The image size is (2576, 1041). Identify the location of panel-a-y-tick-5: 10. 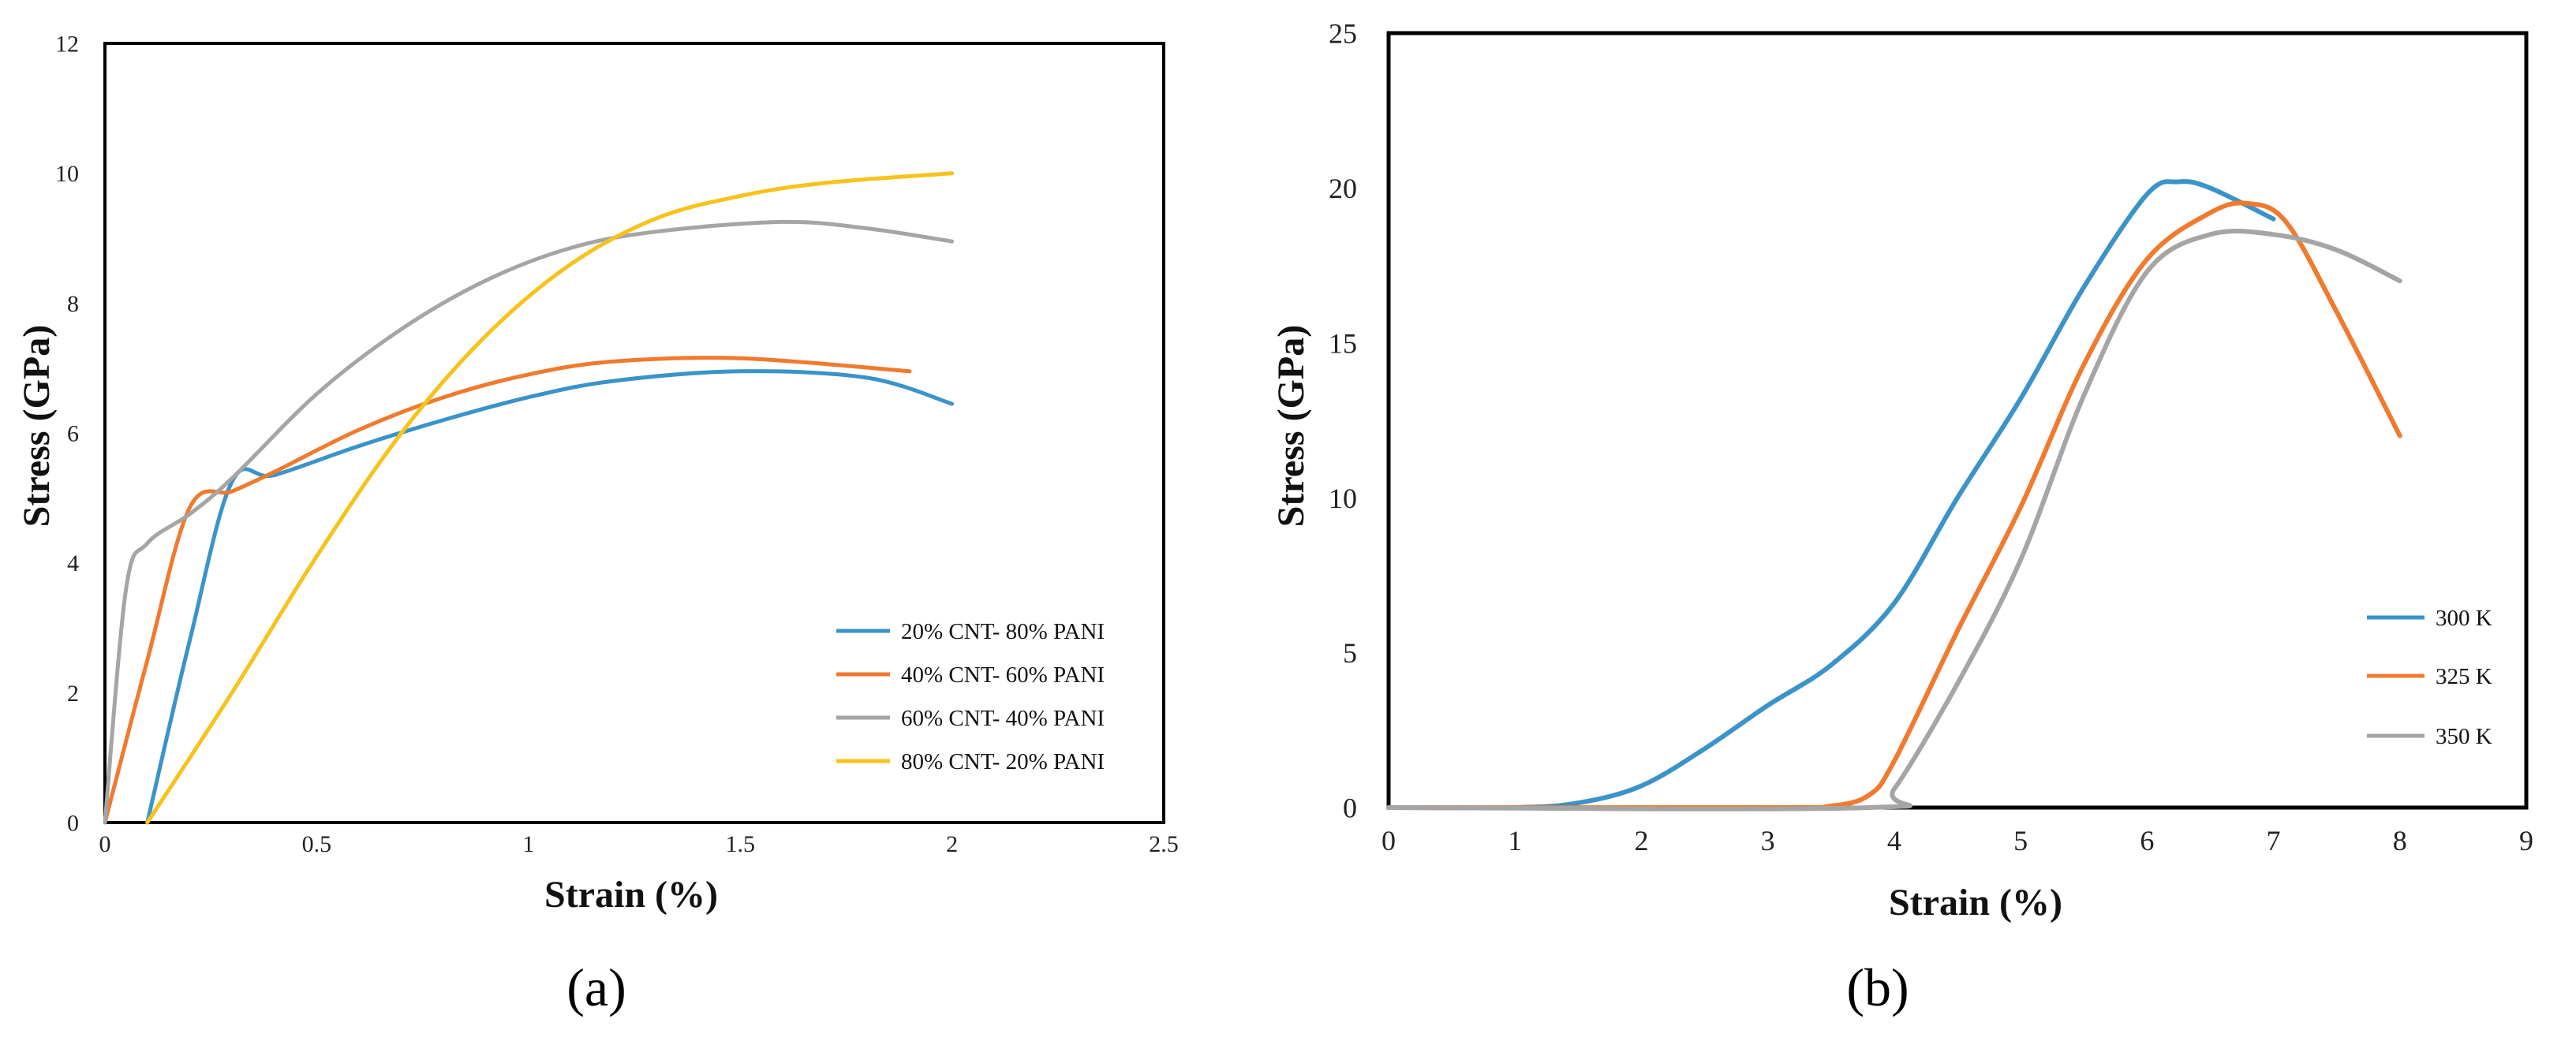
(67, 174).